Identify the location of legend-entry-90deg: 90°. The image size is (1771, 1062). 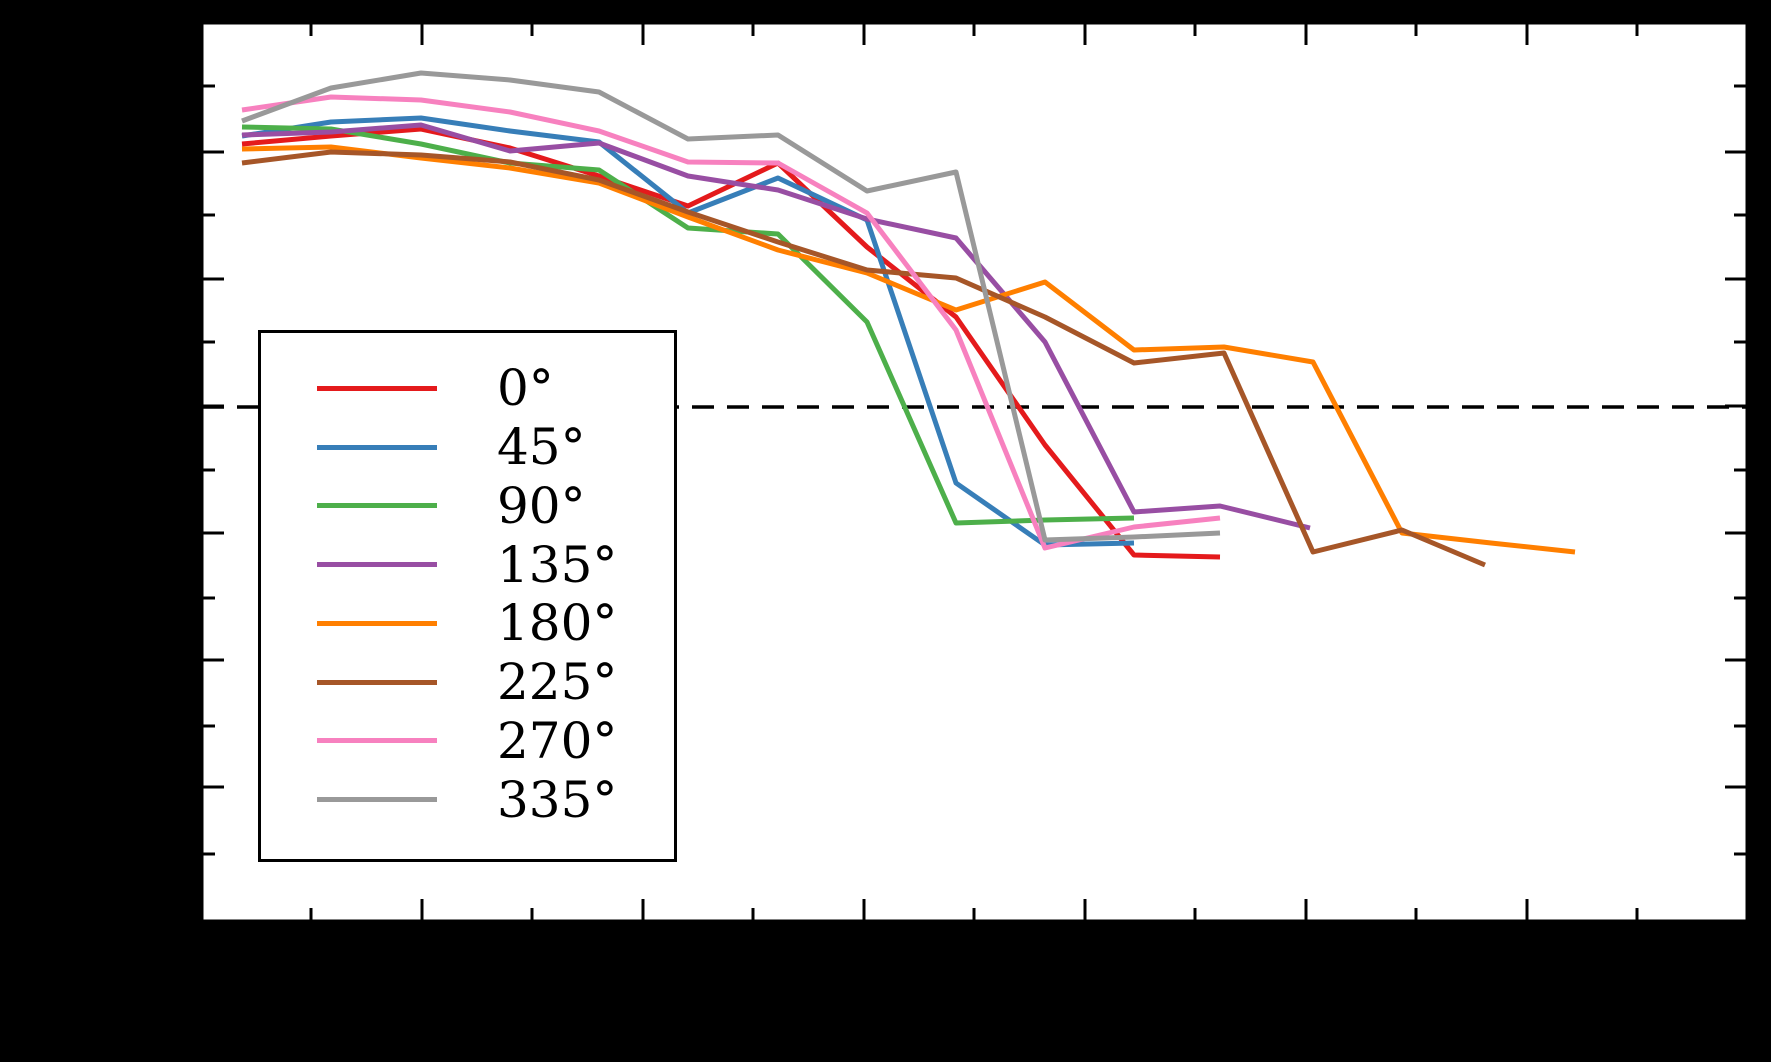
(495, 506).